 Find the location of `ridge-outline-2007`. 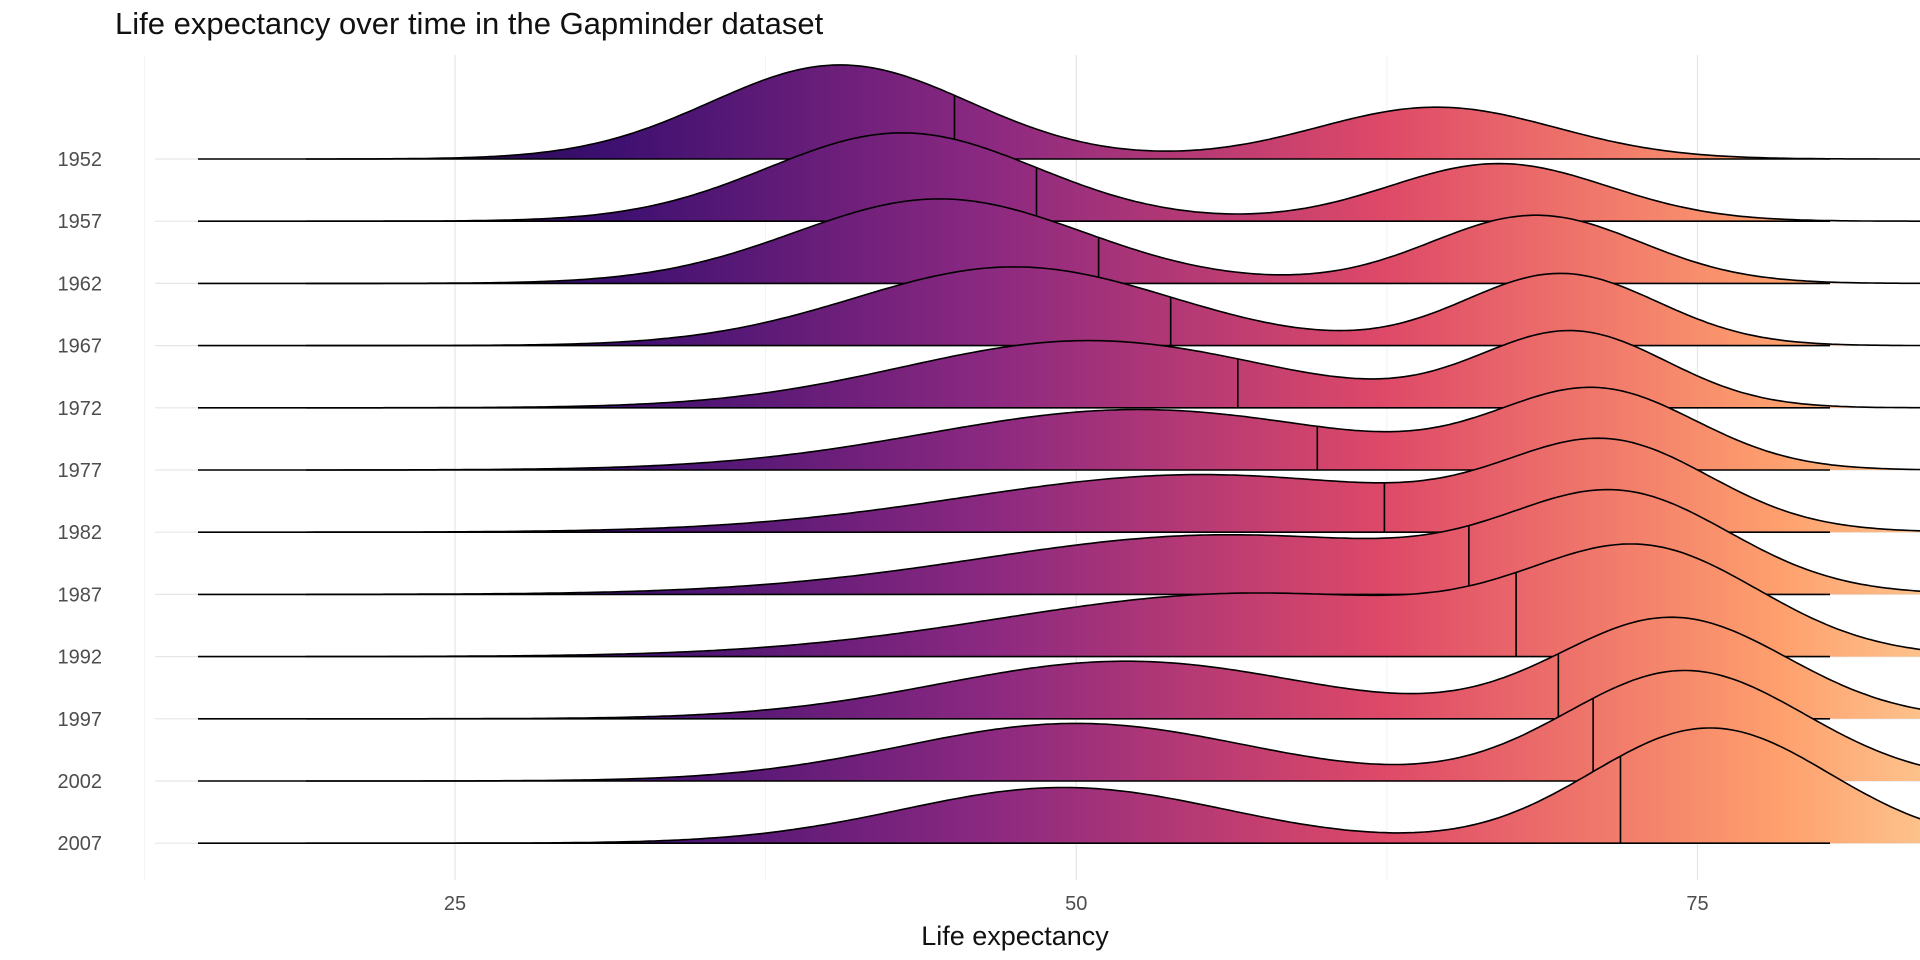

ridge-outline-2007 is located at coordinates (1112, 785).